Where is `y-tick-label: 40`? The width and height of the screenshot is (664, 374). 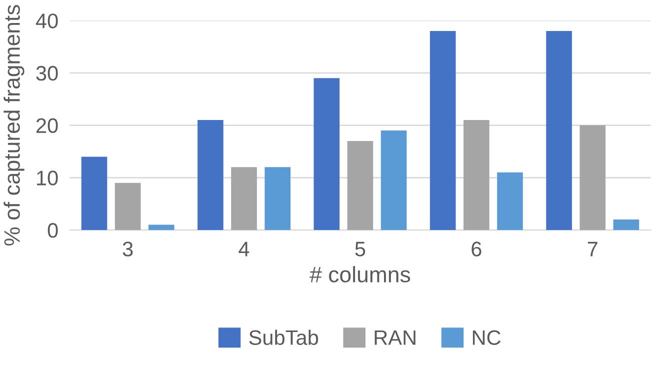 y-tick-label: 40 is located at coordinates (47, 21).